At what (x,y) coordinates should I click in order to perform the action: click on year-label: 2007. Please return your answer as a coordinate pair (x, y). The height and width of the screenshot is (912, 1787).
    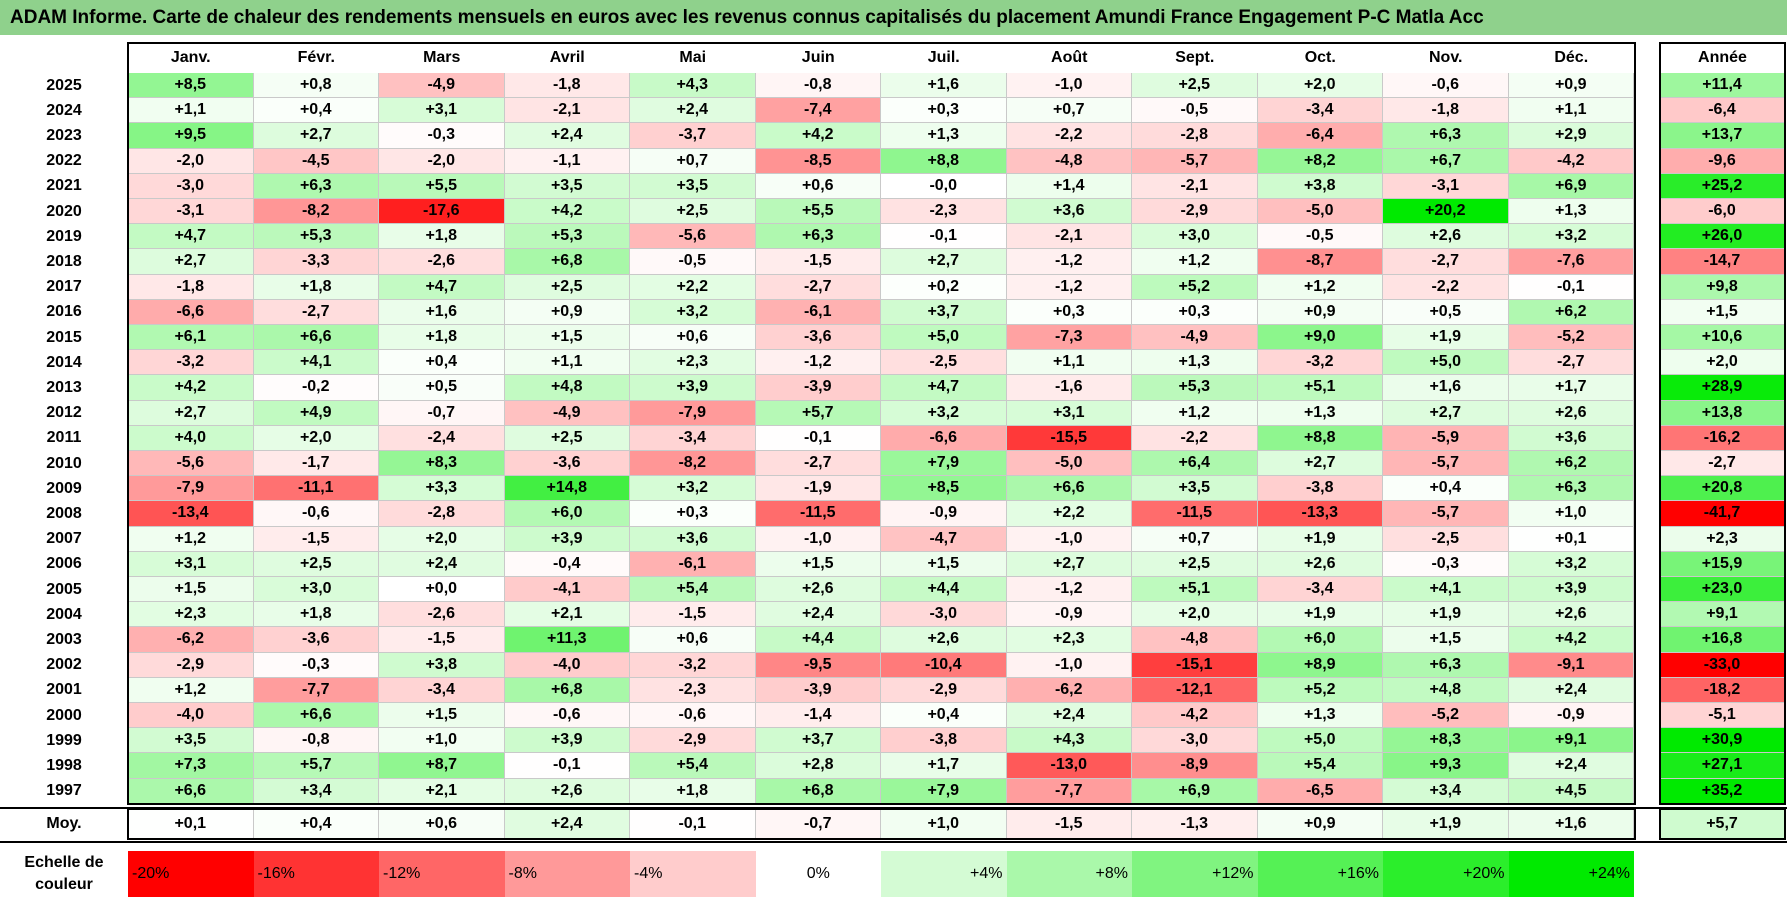
    Looking at the image, I should click on (64, 539).